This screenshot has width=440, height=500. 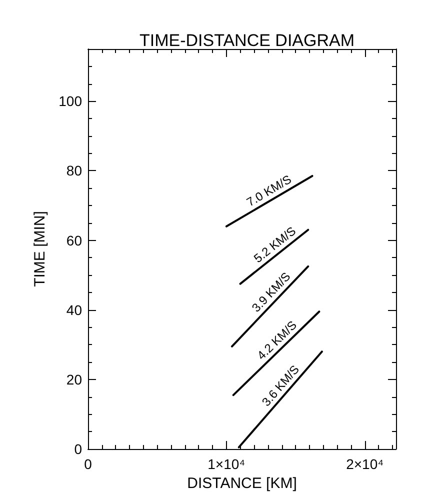 What do you see at coordinates (74, 240) in the screenshot?
I see `y-tick-label: 60` at bounding box center [74, 240].